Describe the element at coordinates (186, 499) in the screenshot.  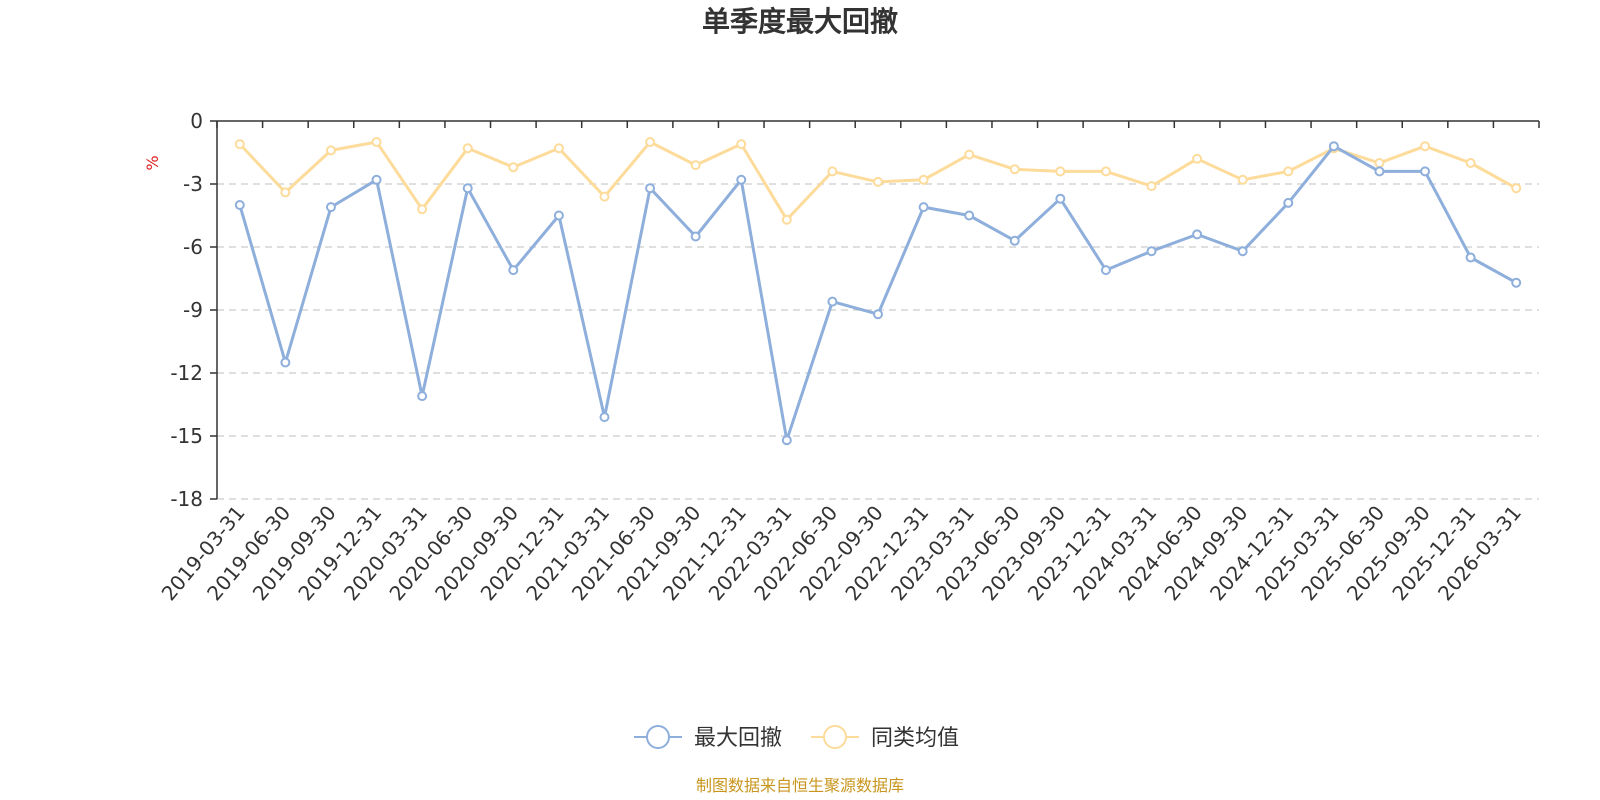
I see `y-tick-label: -18` at that location.